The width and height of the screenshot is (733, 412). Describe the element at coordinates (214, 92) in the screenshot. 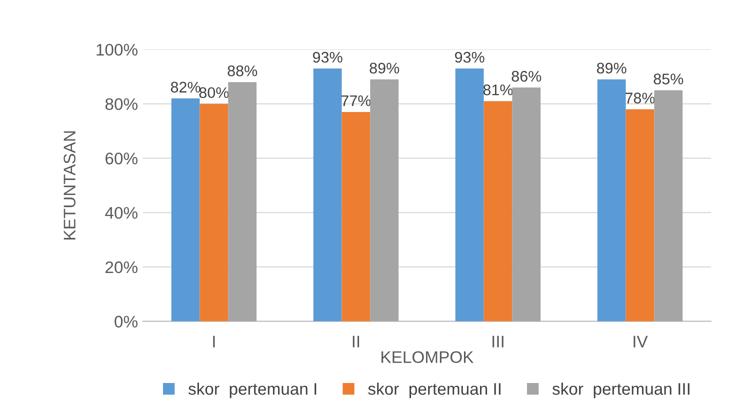

I see `data-label: 80%` at that location.